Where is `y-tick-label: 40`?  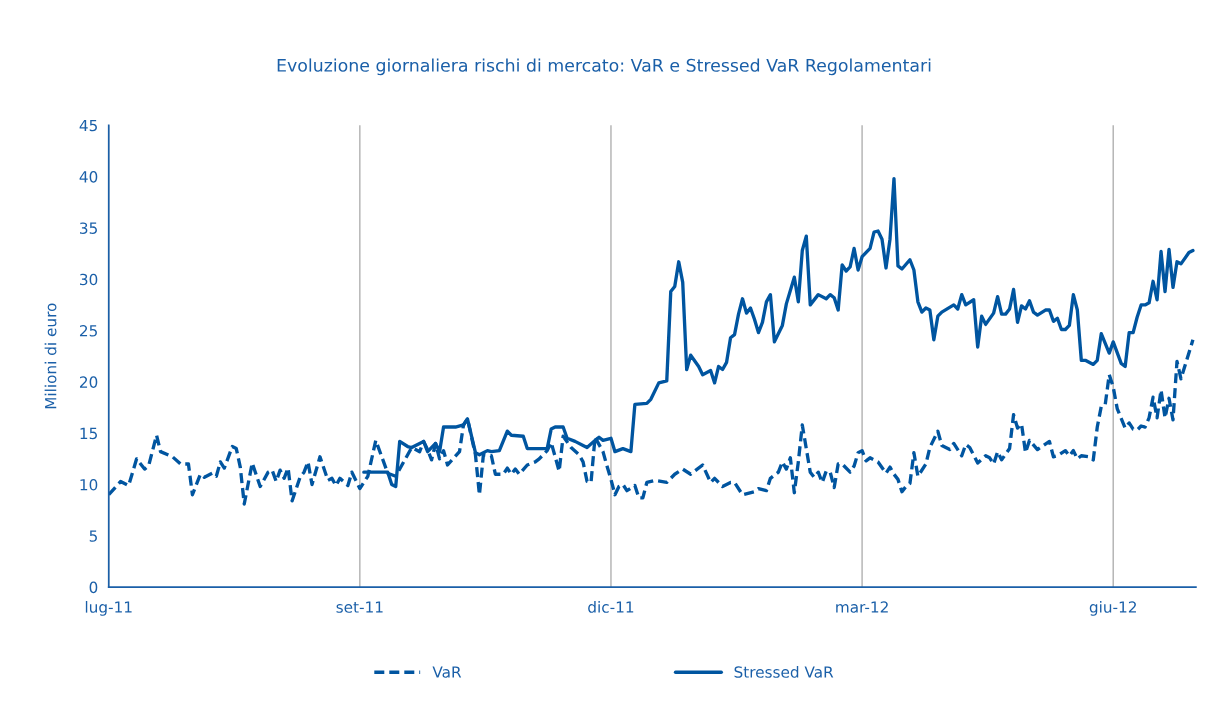
y-tick-label: 40 is located at coordinates (88, 177).